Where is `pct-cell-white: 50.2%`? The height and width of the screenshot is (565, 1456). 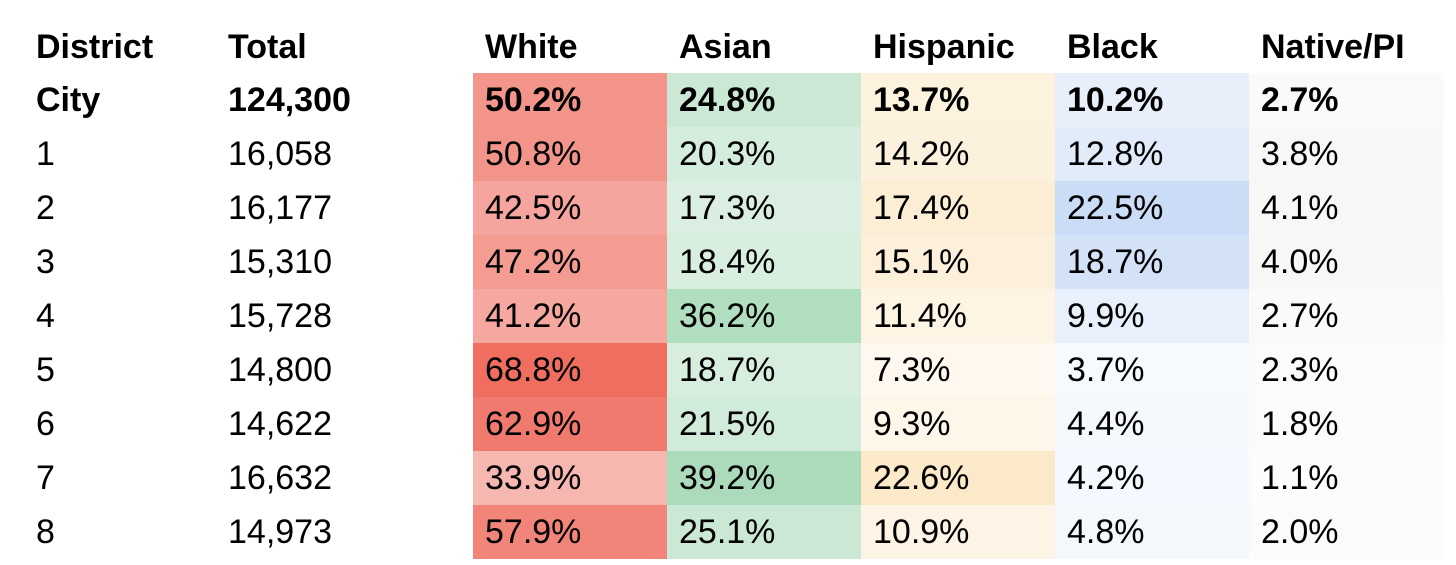
pct-cell-white: 50.2% is located at coordinates (570, 100).